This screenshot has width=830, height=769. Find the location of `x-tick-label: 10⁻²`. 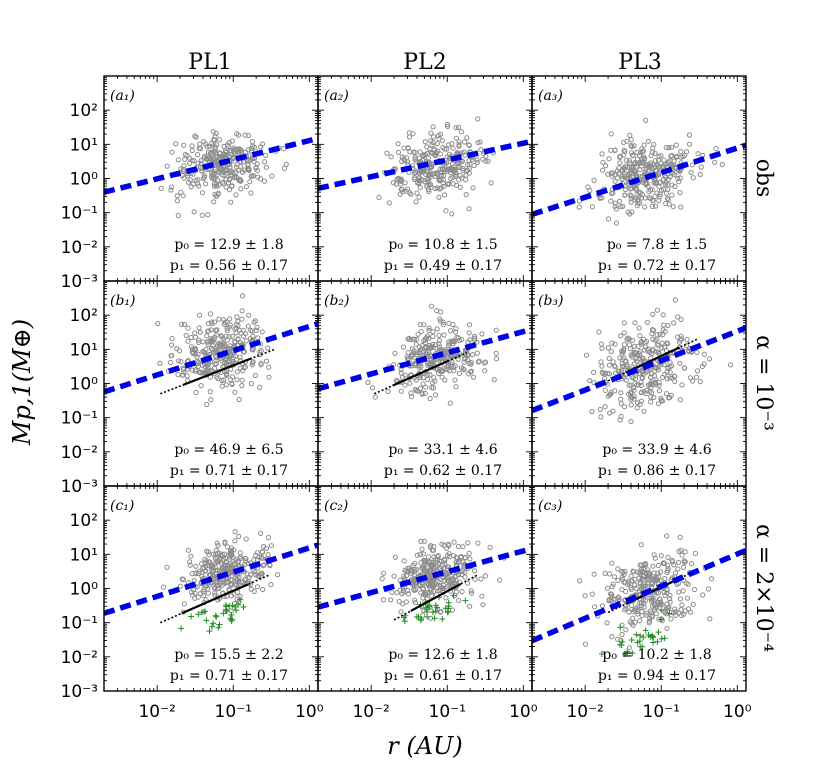

x-tick-label: 10⁻² is located at coordinates (584, 712).